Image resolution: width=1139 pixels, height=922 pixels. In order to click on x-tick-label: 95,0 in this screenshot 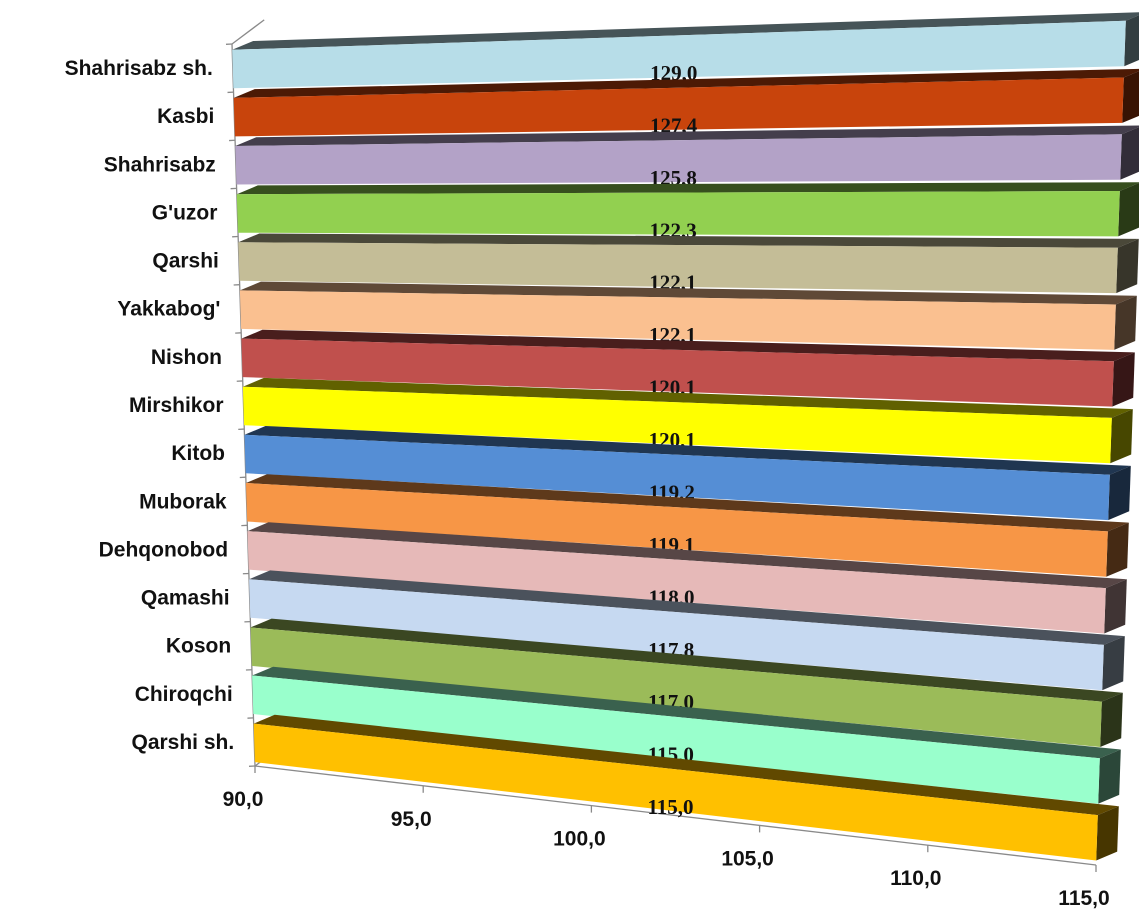, I will do `click(411, 819)`.